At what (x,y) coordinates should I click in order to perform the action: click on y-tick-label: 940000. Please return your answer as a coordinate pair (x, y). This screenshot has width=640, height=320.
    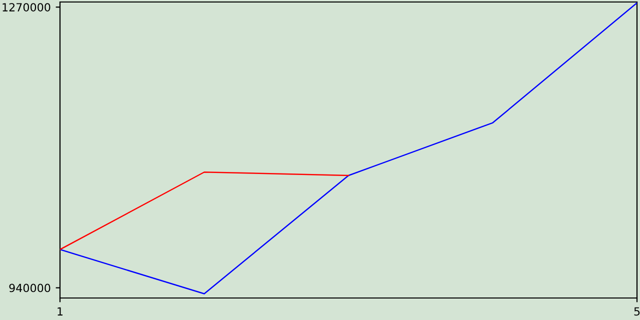
    Looking at the image, I should click on (29, 288).